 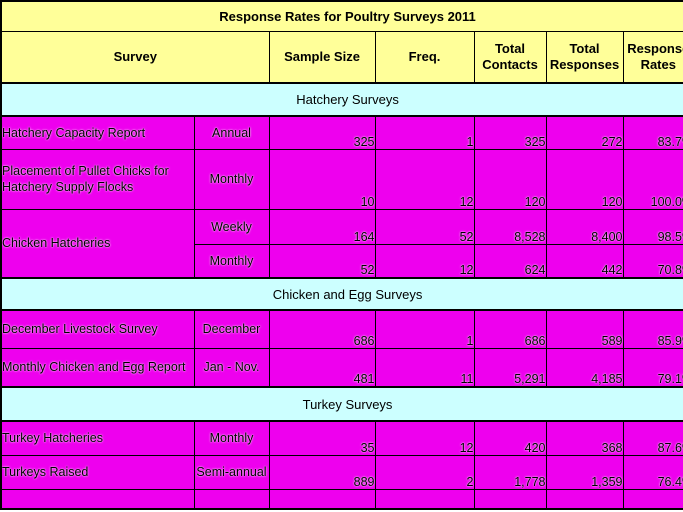 What do you see at coordinates (652, 261) in the screenshot?
I see `response-rate-cell: 70.8%` at bounding box center [652, 261].